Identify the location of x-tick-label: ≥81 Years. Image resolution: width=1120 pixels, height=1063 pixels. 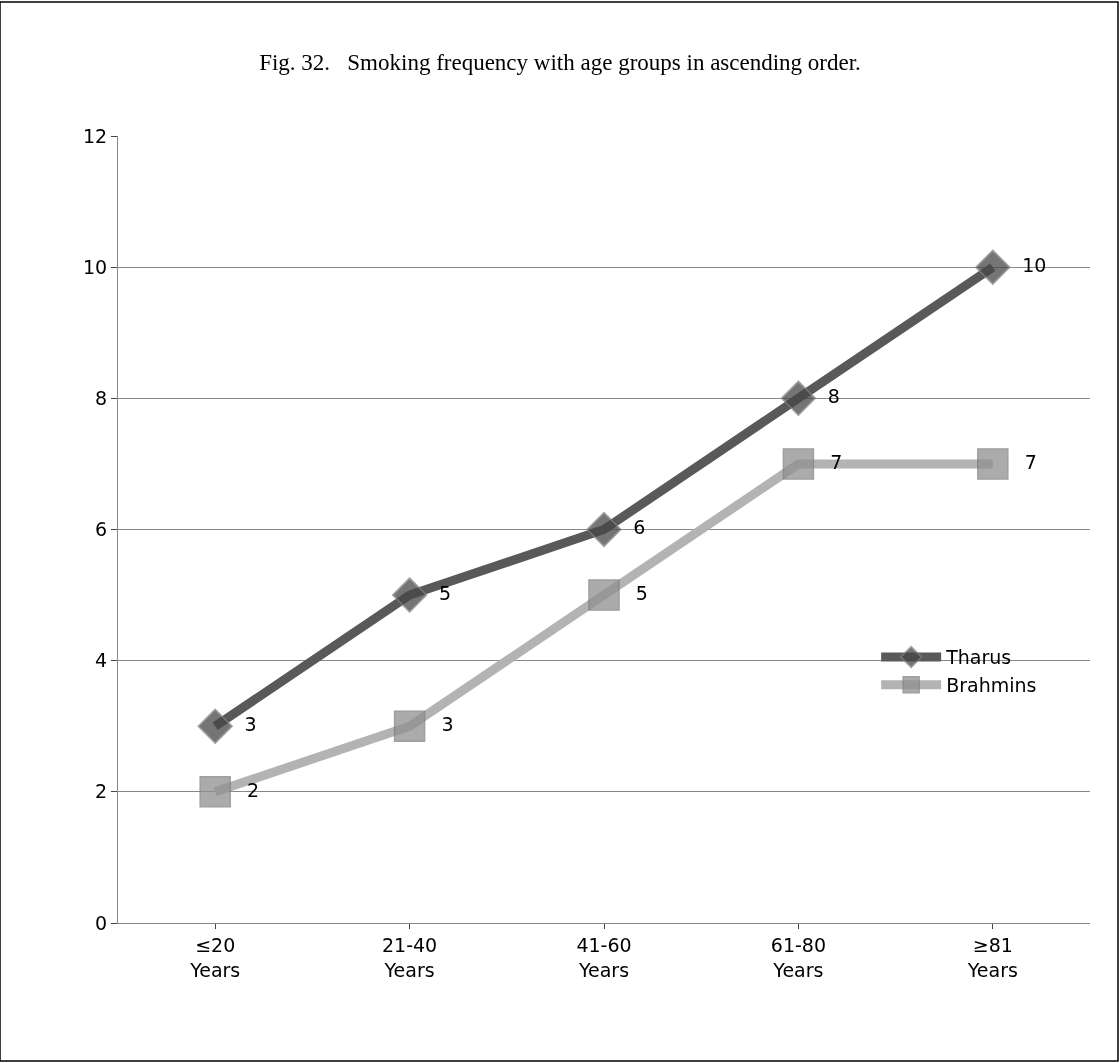
(992, 957).